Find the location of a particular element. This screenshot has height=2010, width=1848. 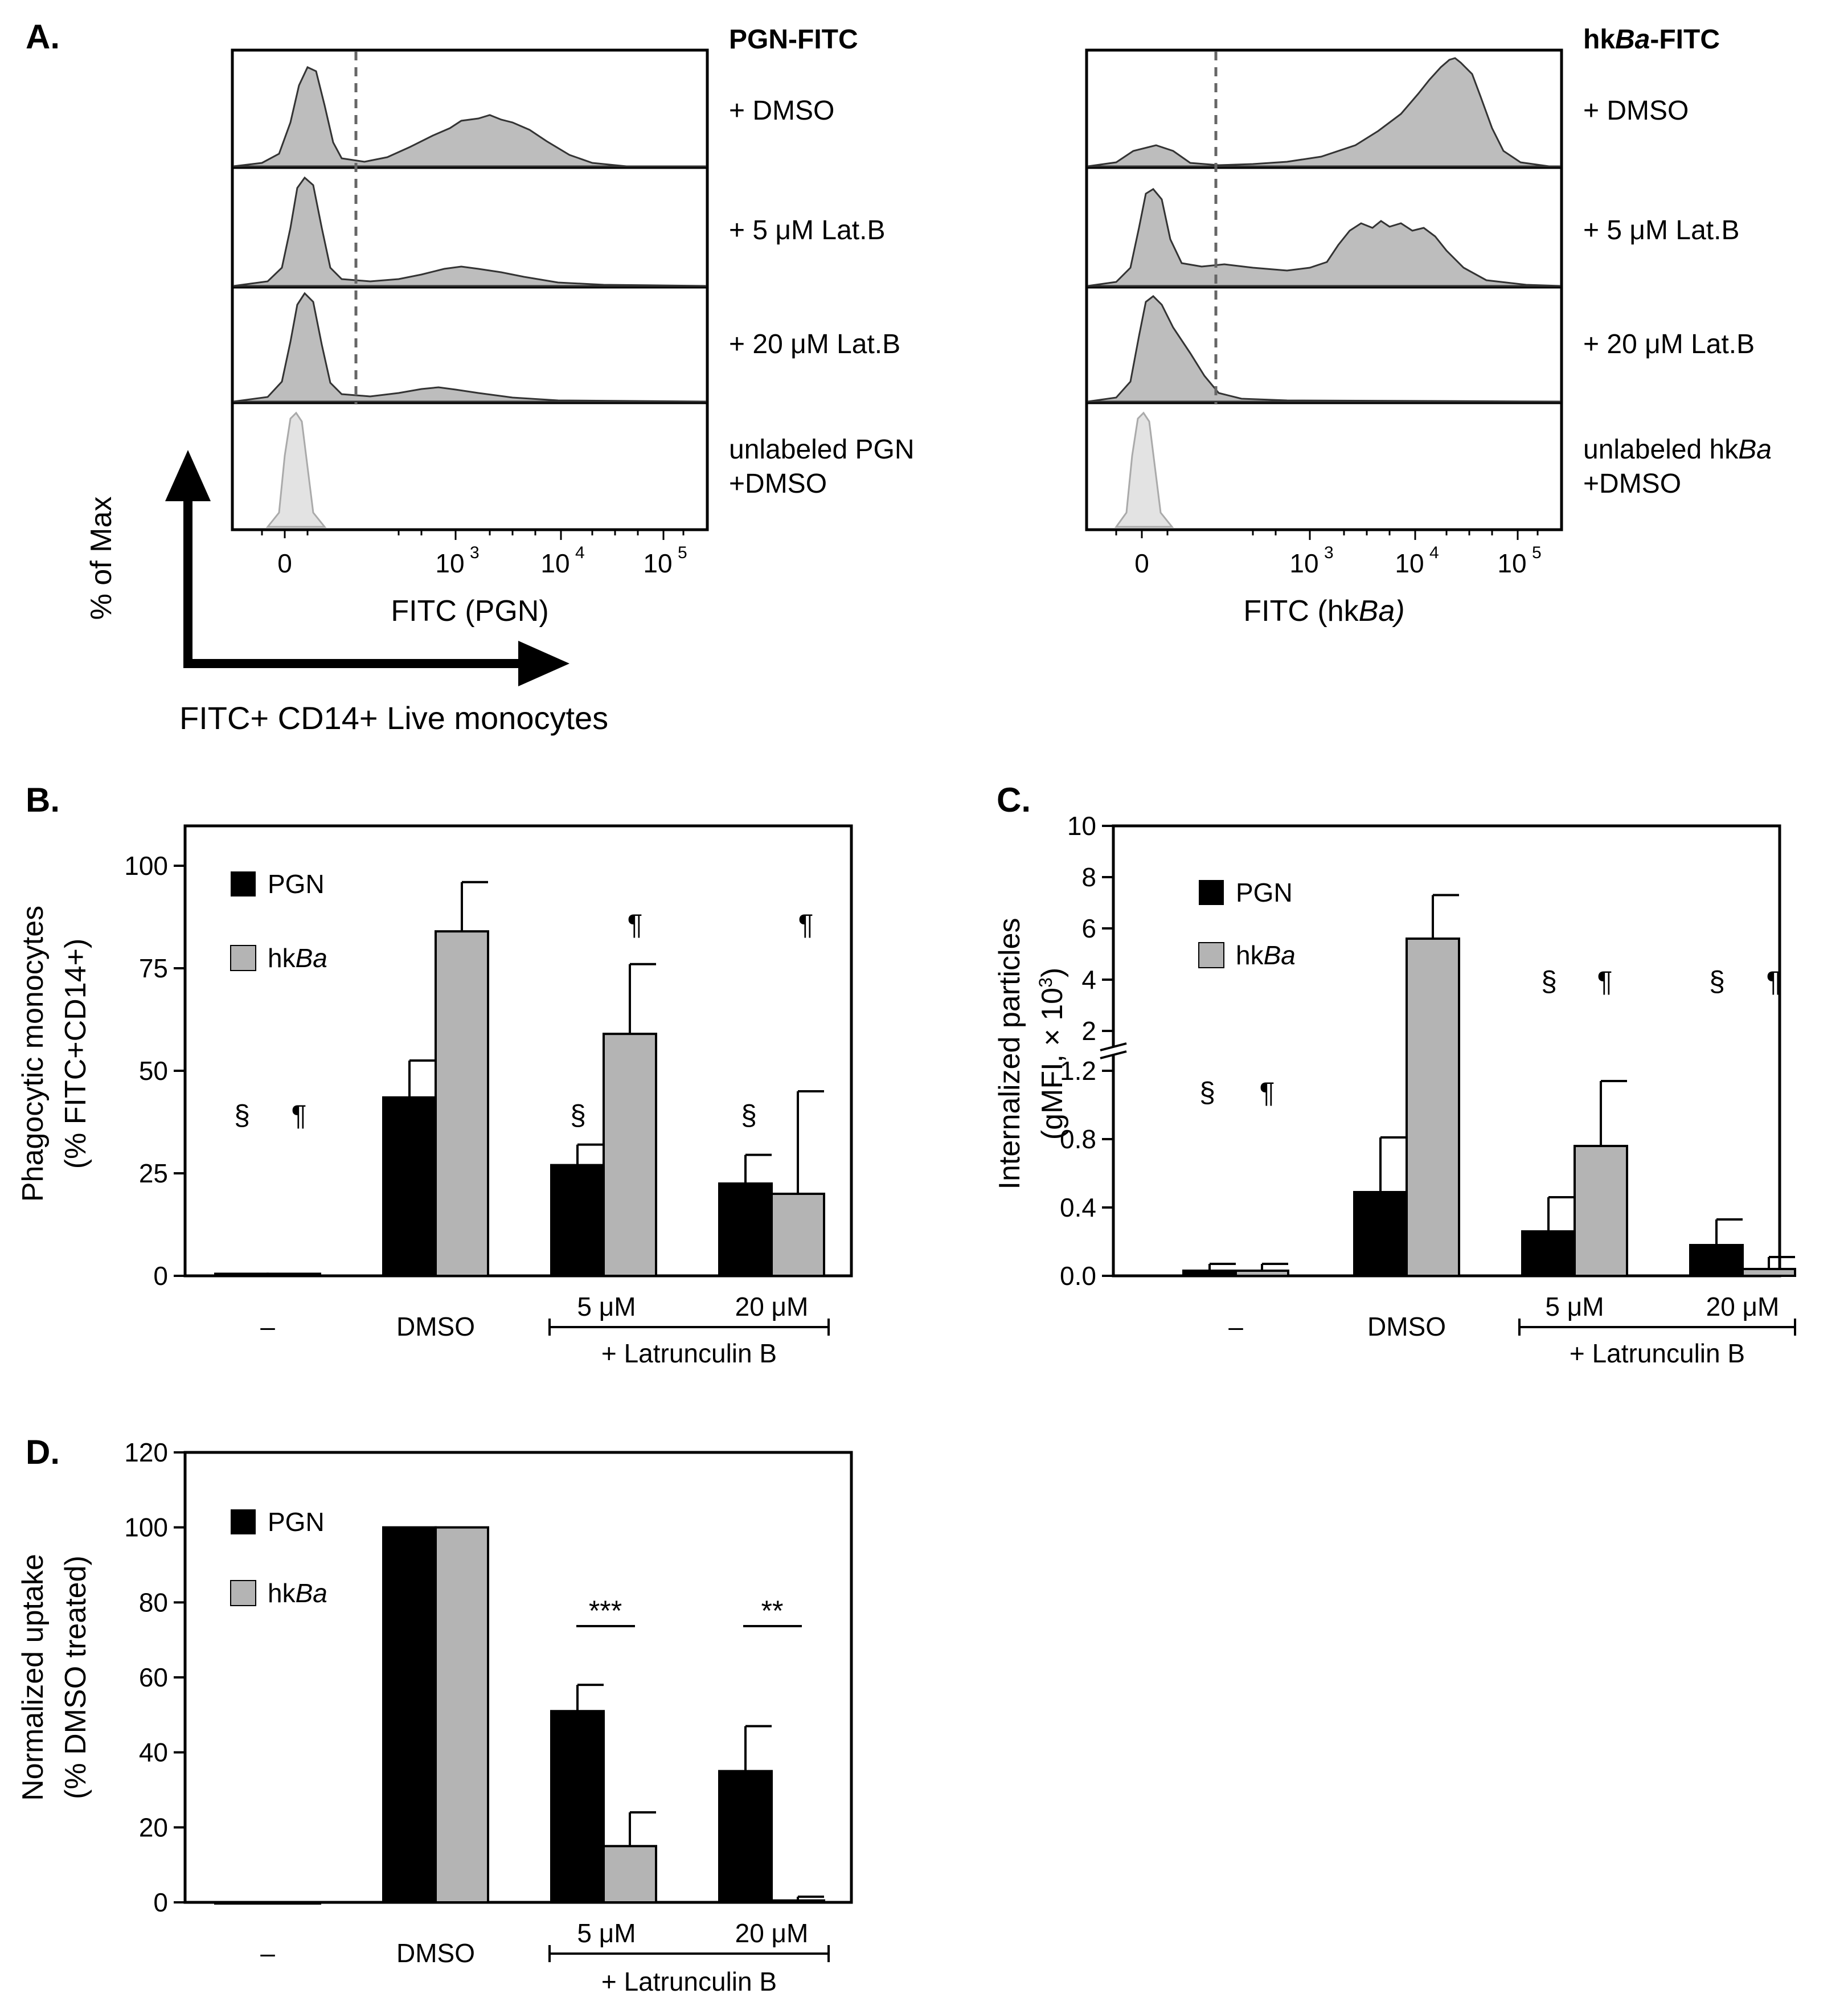

hist-hkba-row-unlabeled-dmso: +DMSO is located at coordinates (1632, 484).